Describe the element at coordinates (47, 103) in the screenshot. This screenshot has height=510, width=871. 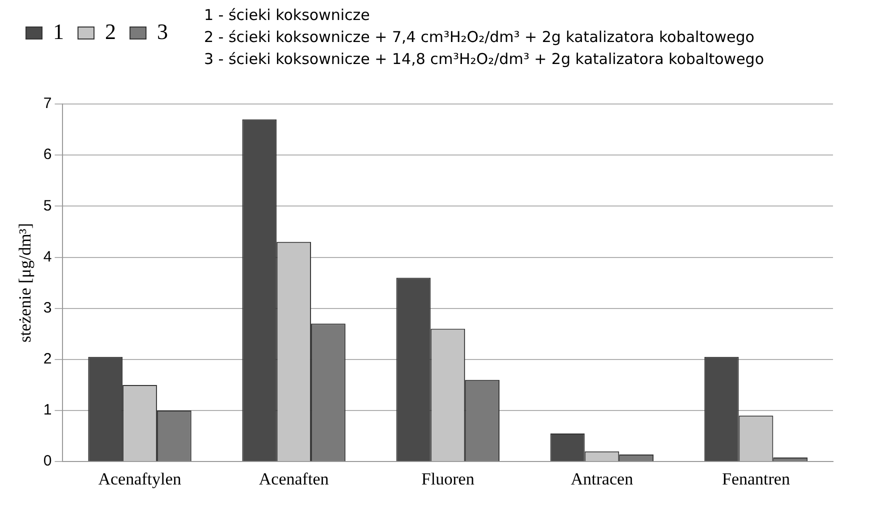
I see `y-tick-label: 7` at that location.